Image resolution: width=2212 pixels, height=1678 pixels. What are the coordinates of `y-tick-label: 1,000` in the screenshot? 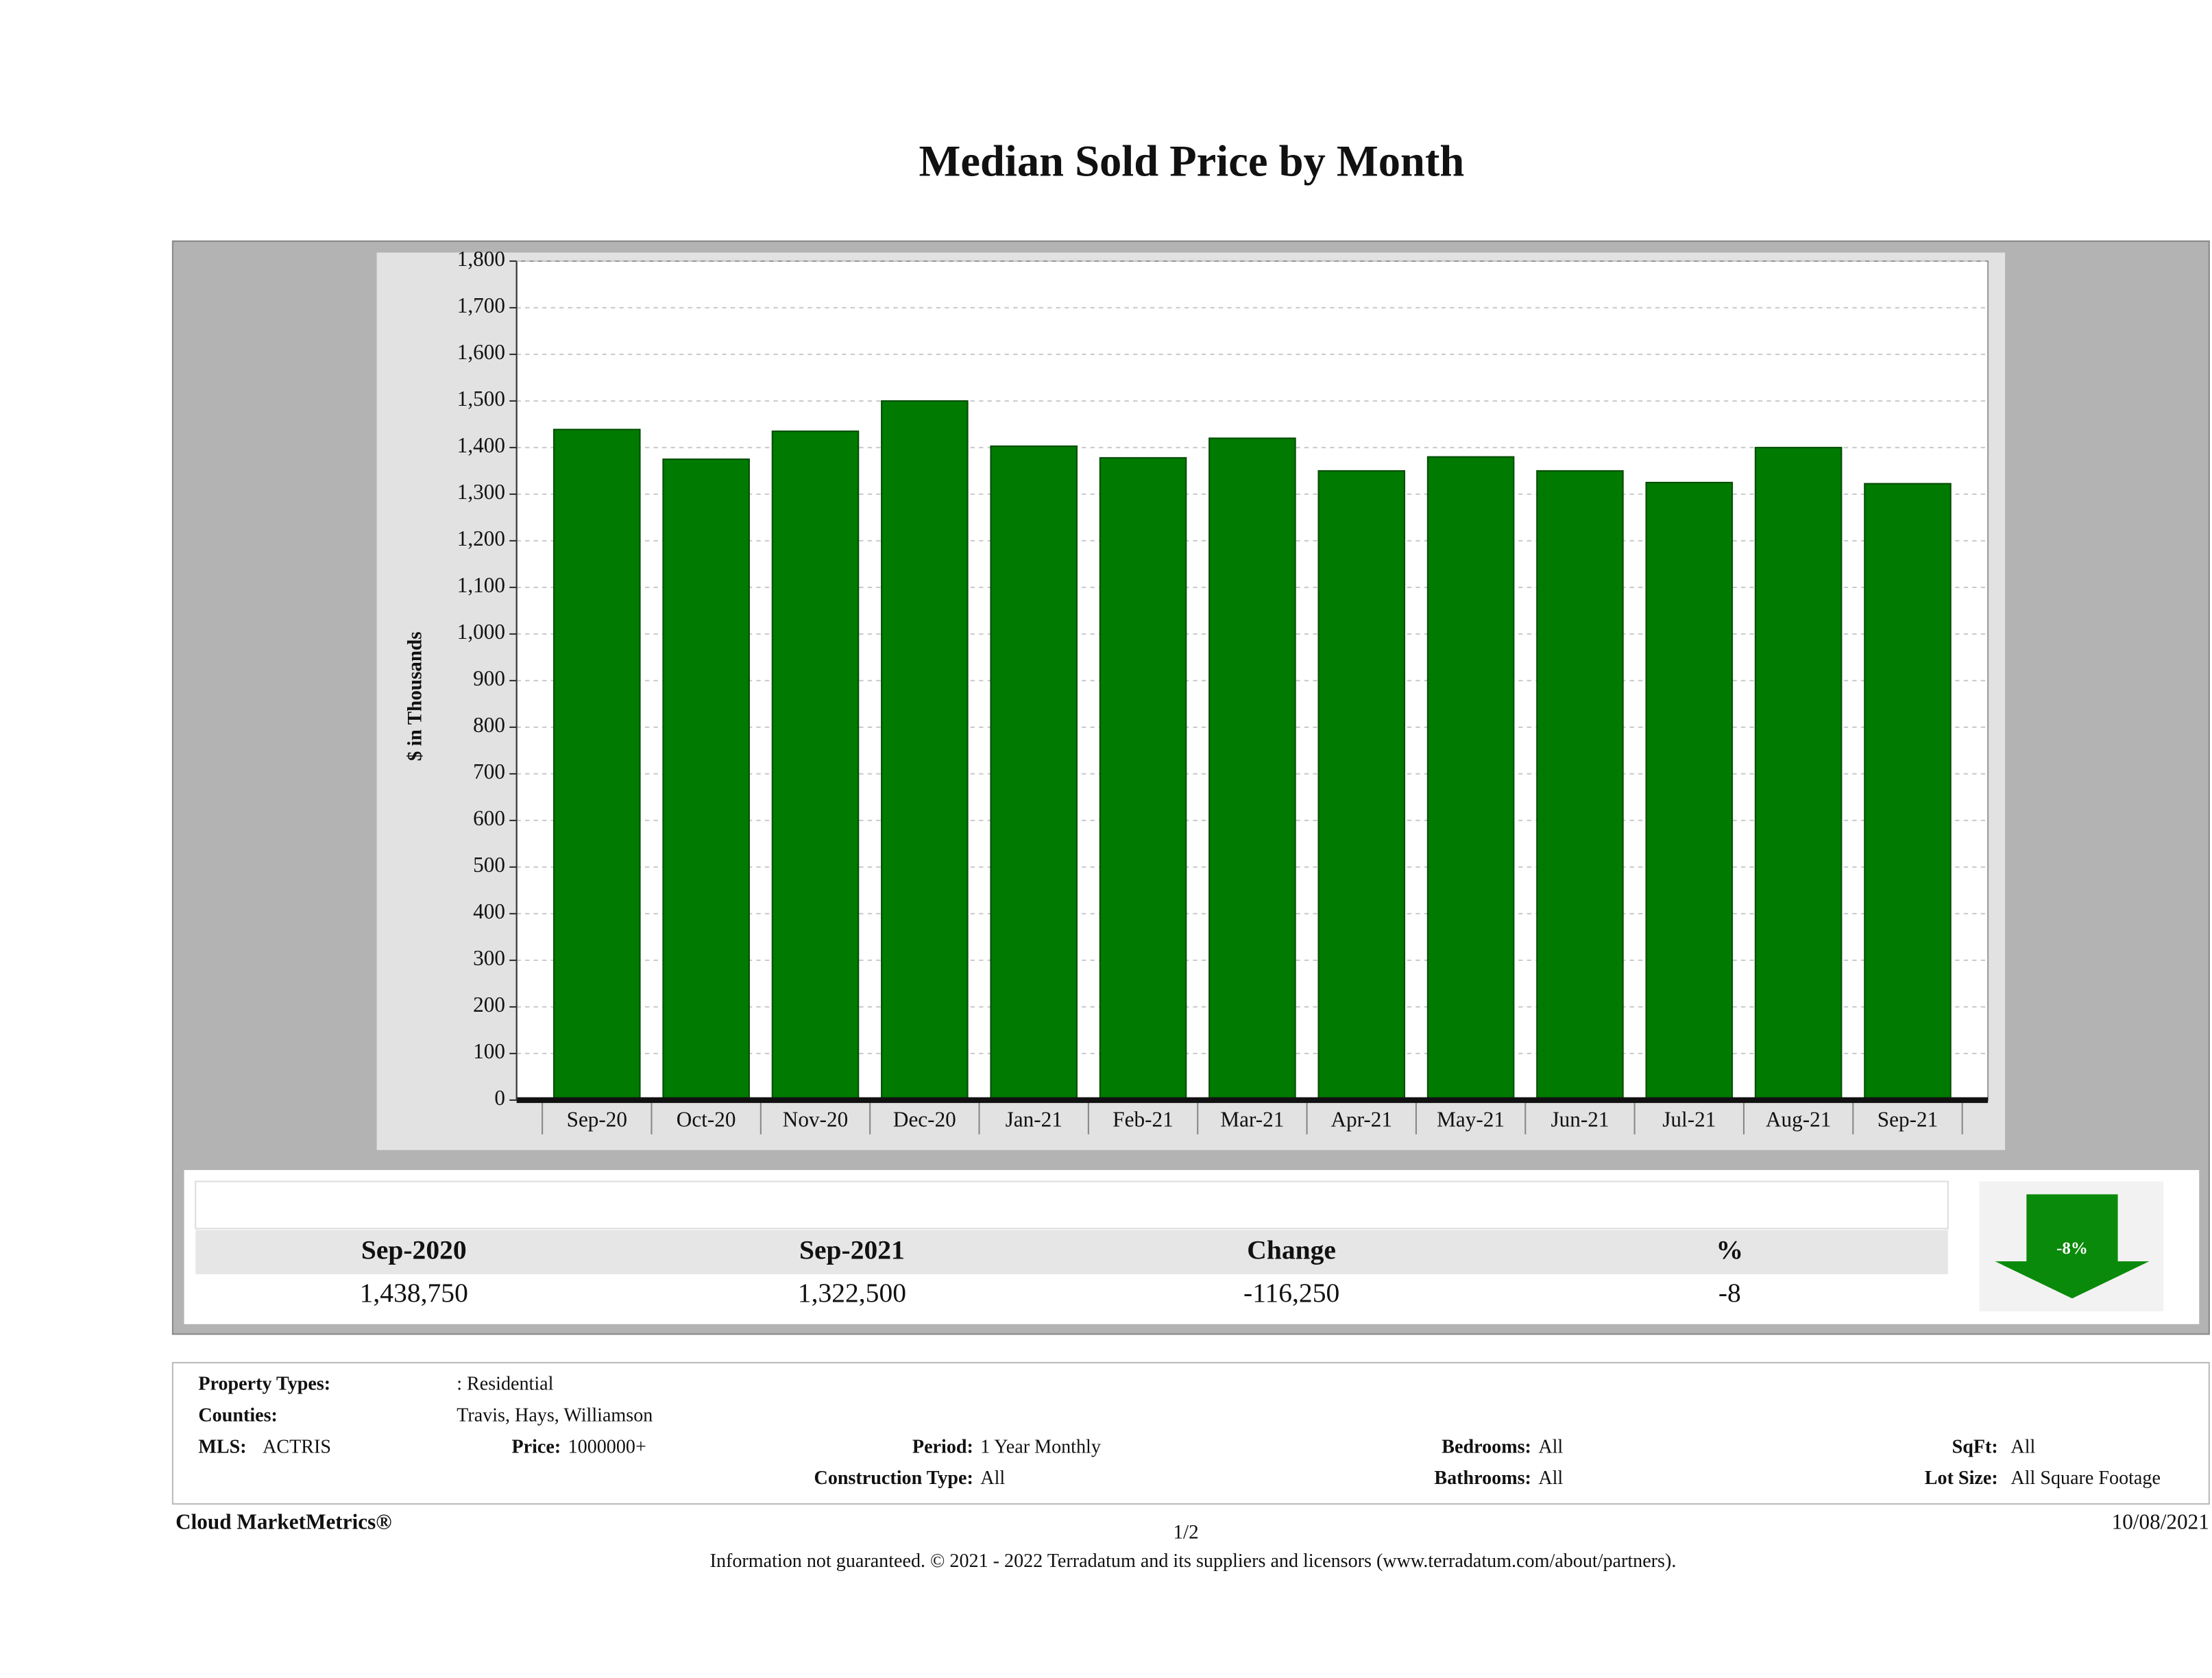 It's located at (481, 632).